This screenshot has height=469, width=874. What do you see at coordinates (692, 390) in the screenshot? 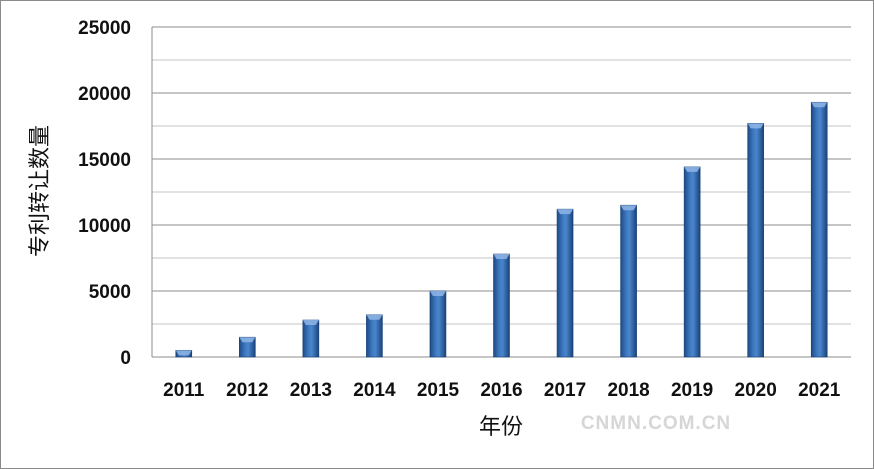
I see `x-tick-label: 2019` at bounding box center [692, 390].